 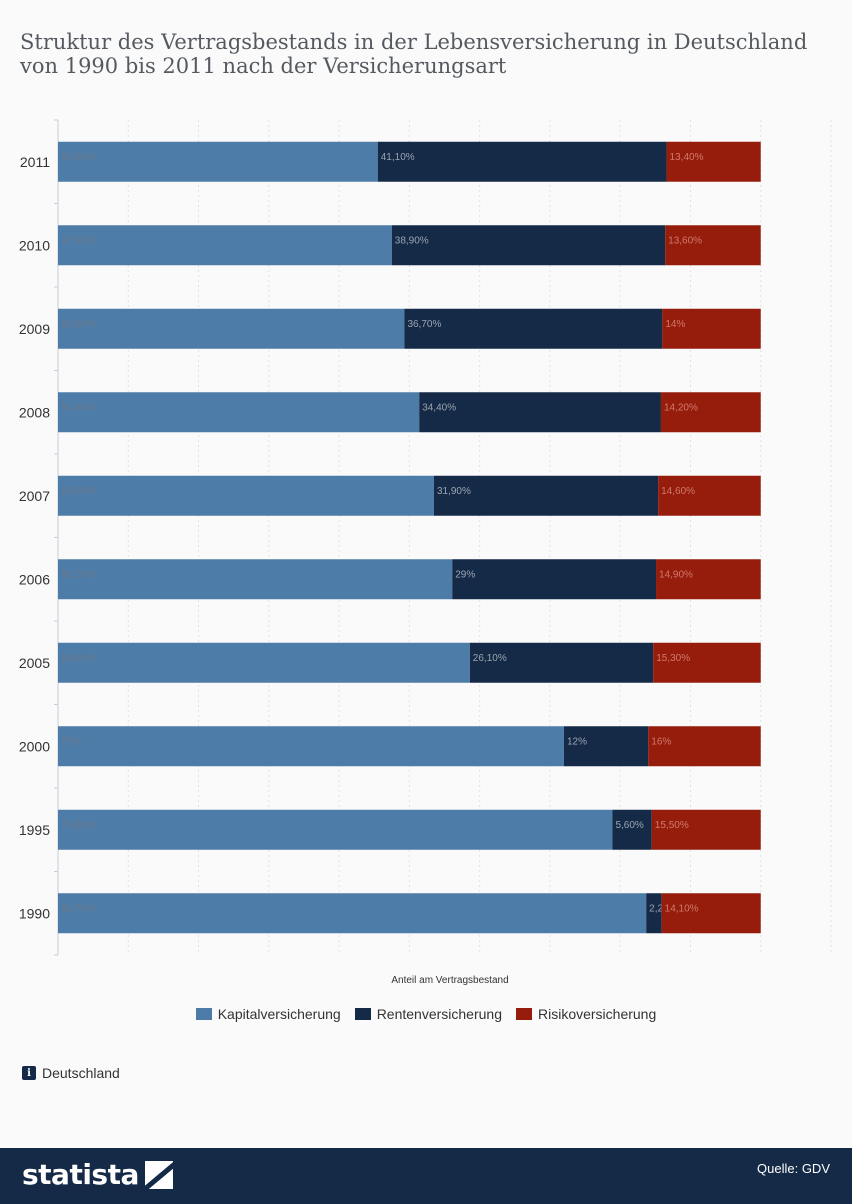 I want to click on data-label: 14,60%, so click(x=678, y=491).